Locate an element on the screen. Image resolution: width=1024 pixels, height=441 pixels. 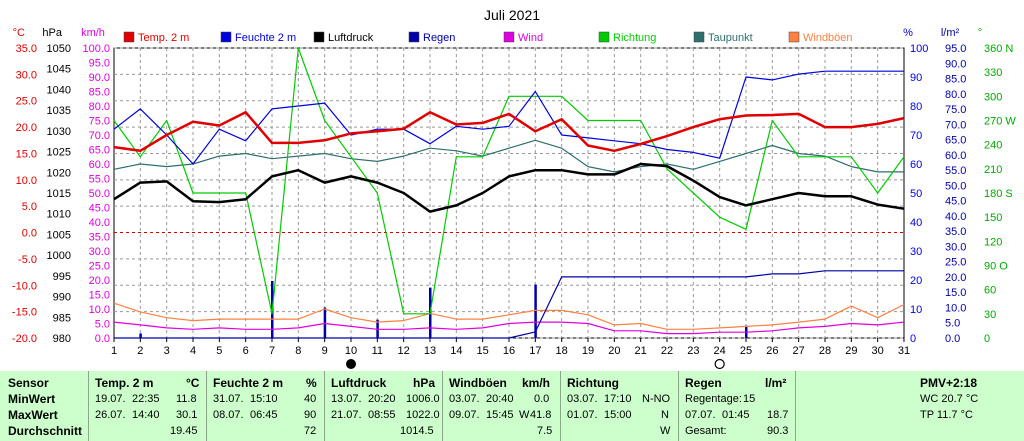
humidity-axis-tick-label: 70 is located at coordinates (916, 136).